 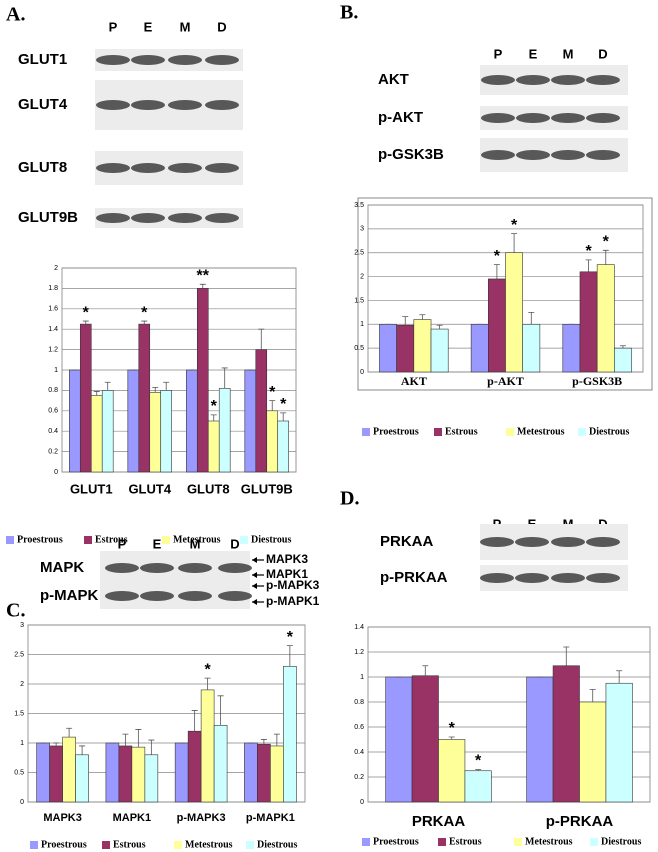 What do you see at coordinates (439, 821) in the screenshot?
I see `x-tick-label: PRKAA` at bounding box center [439, 821].